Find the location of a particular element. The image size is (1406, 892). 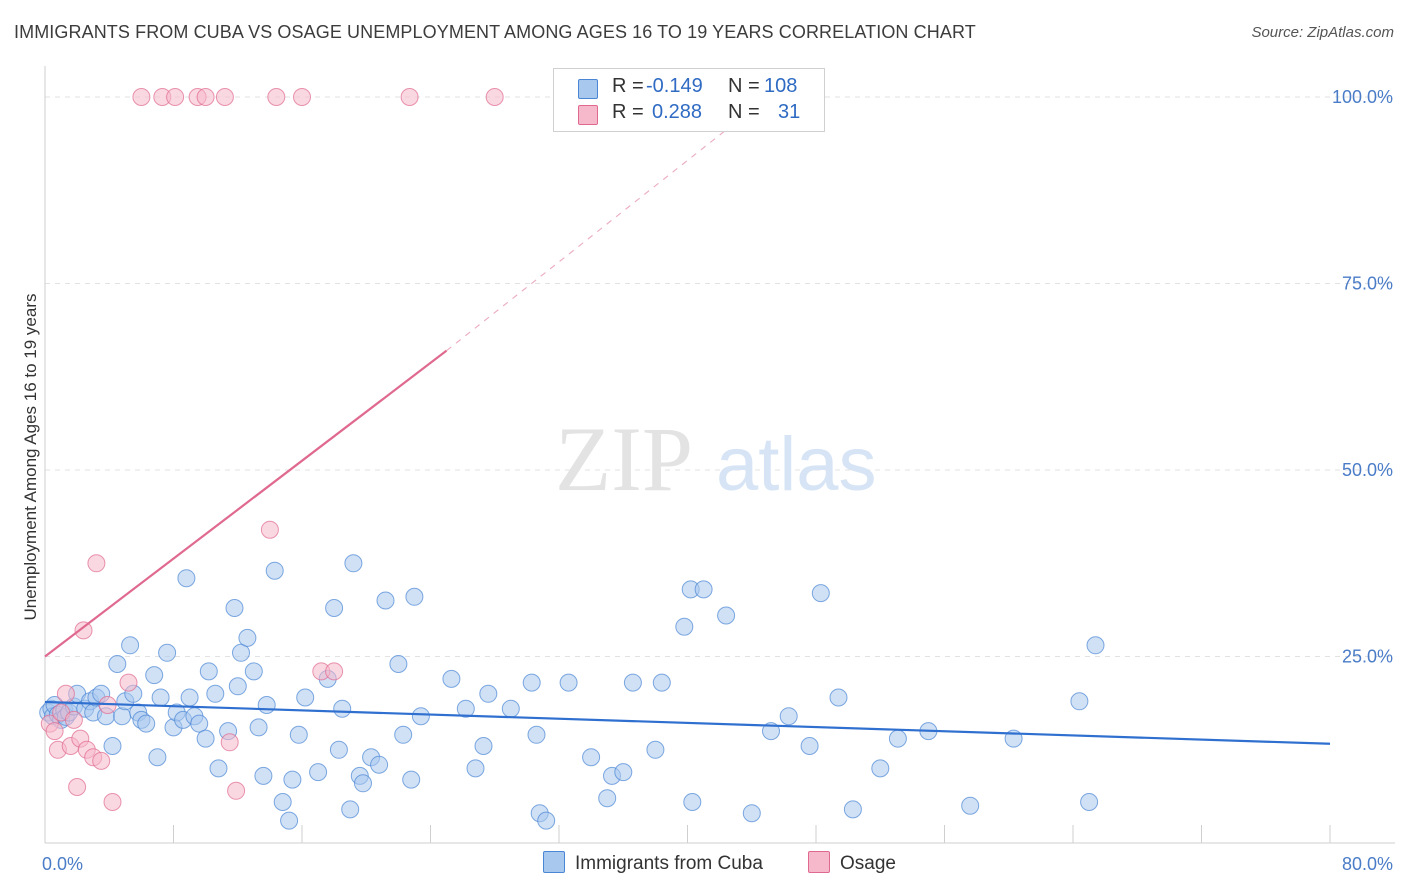

legend-n-value: 108 is located at coordinates (781, 86).